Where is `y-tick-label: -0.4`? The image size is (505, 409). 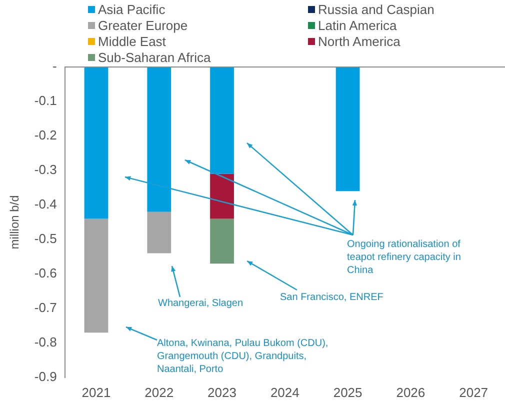
y-tick-label: -0.4 is located at coordinates (45, 204).